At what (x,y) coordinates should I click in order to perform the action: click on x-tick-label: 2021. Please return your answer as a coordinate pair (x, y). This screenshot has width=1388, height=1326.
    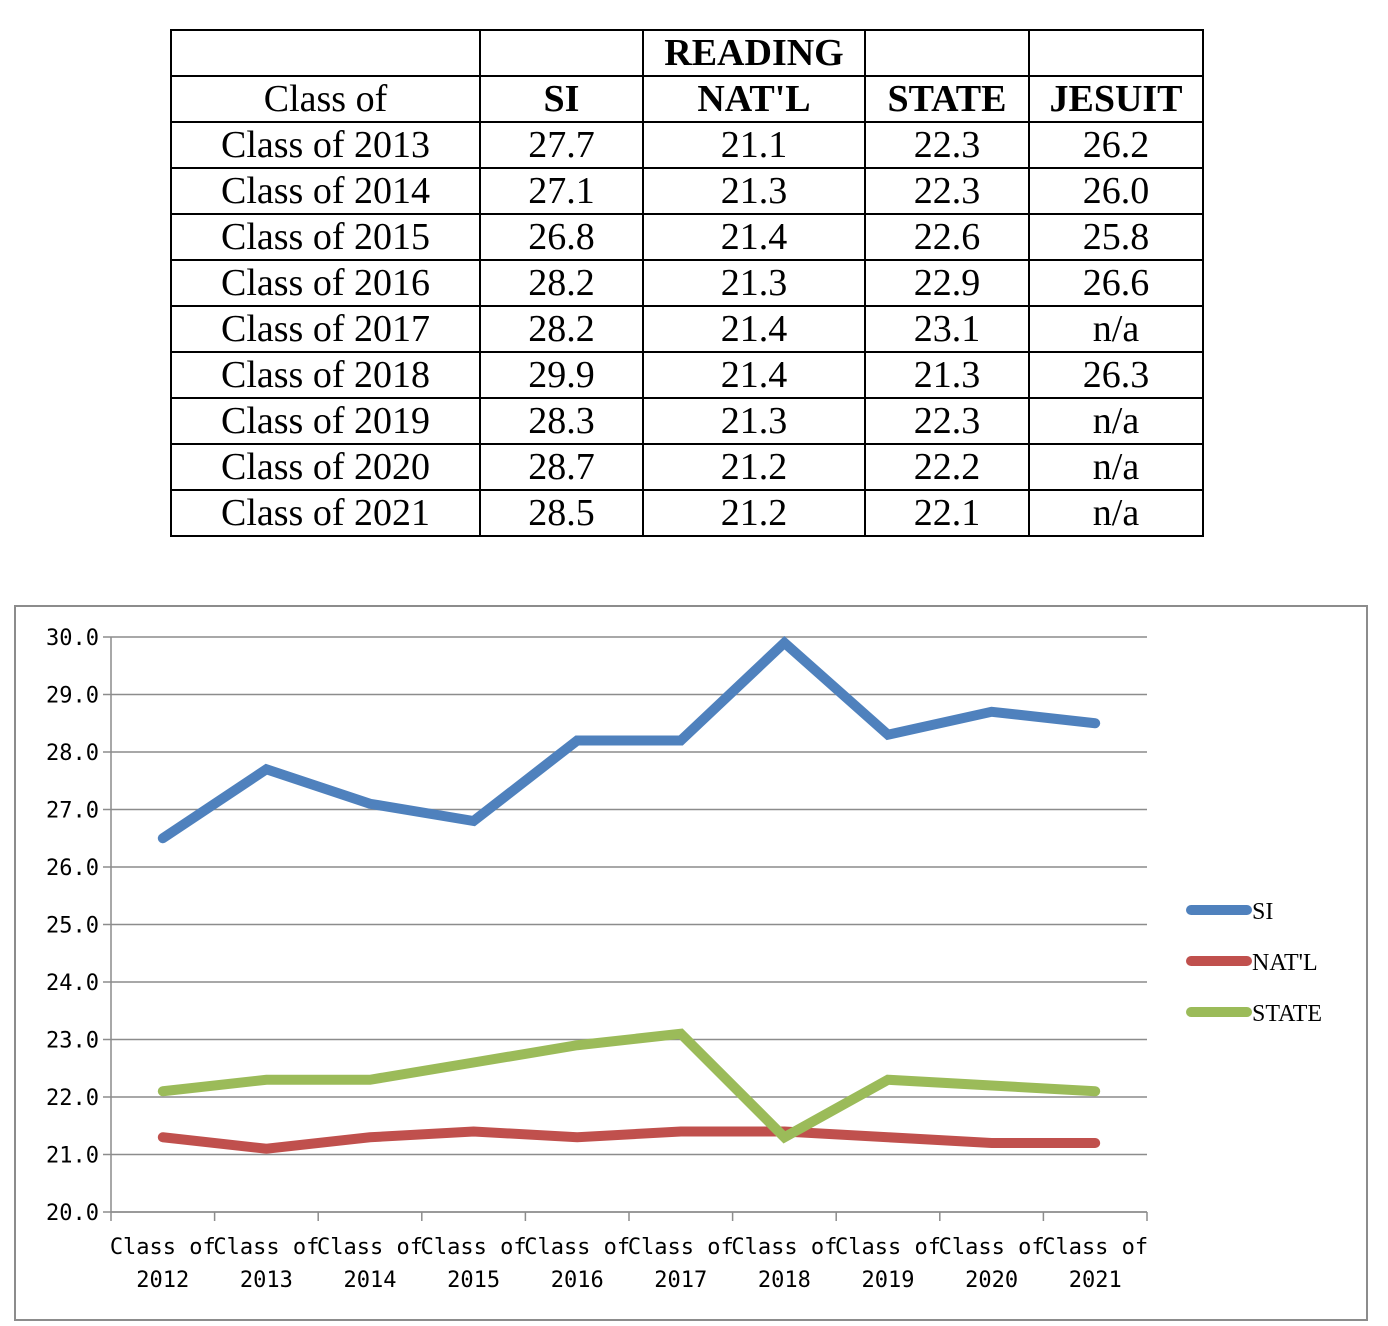
    Looking at the image, I should click on (1095, 1280).